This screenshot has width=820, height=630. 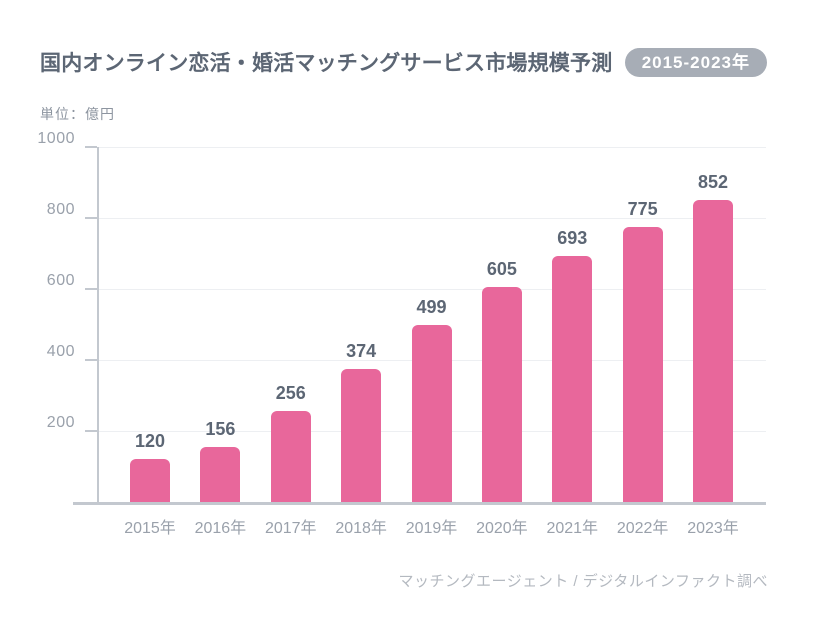 I want to click on bar-group-2020年: 605, so click(x=501, y=380).